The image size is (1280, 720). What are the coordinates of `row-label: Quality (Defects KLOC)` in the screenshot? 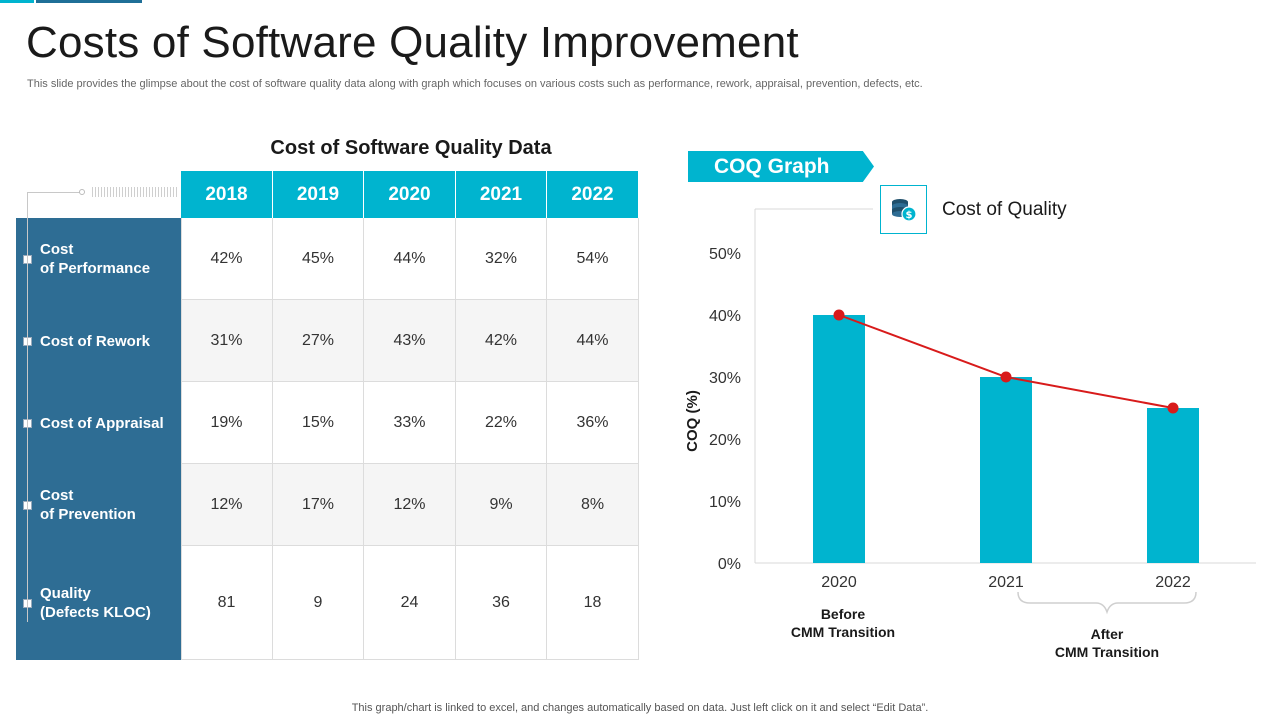 It's located at (95, 603).